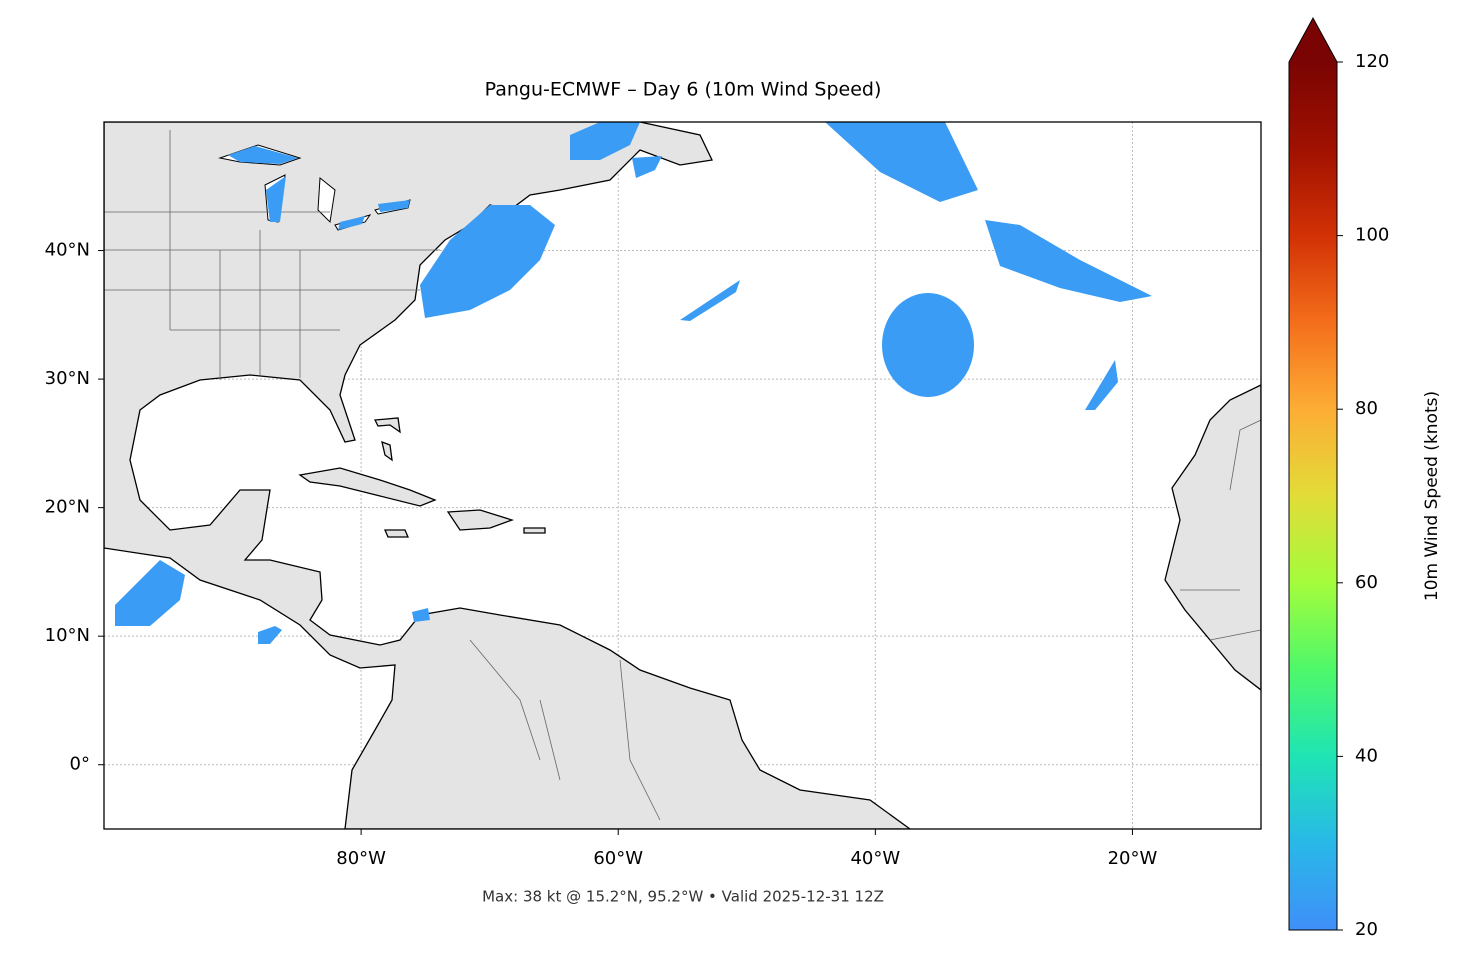 The width and height of the screenshot is (1466, 973). I want to click on y-tick-label: 20°N, so click(67, 507).